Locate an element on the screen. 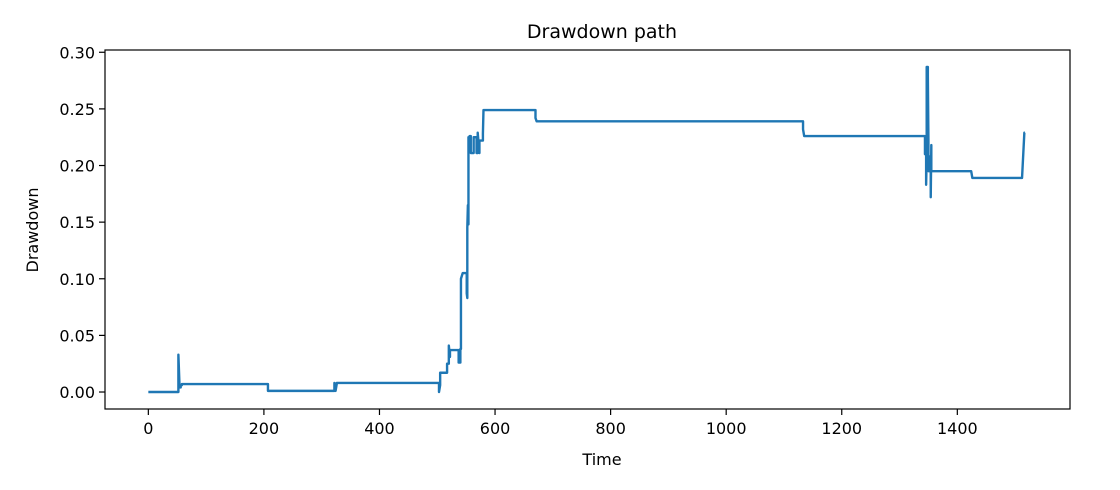  x-tick-label: 1000 is located at coordinates (726, 428).